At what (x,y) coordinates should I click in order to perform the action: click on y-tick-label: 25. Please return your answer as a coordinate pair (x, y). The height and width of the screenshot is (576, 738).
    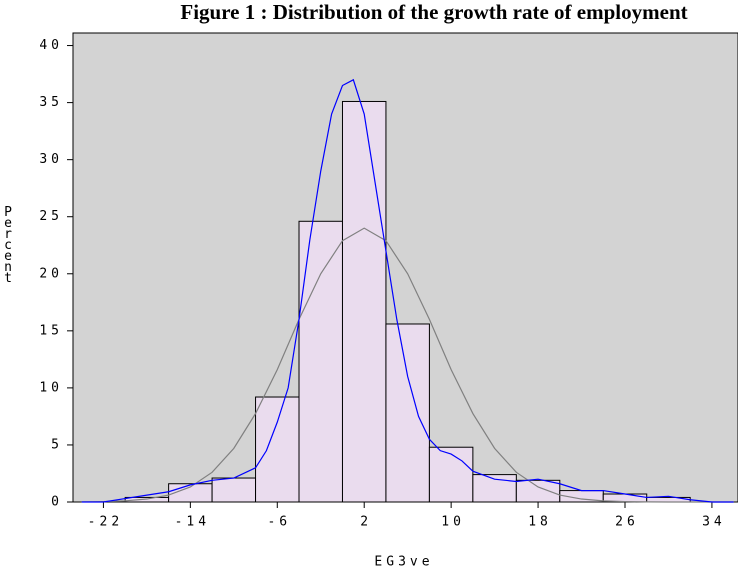
    Looking at the image, I should click on (51, 216).